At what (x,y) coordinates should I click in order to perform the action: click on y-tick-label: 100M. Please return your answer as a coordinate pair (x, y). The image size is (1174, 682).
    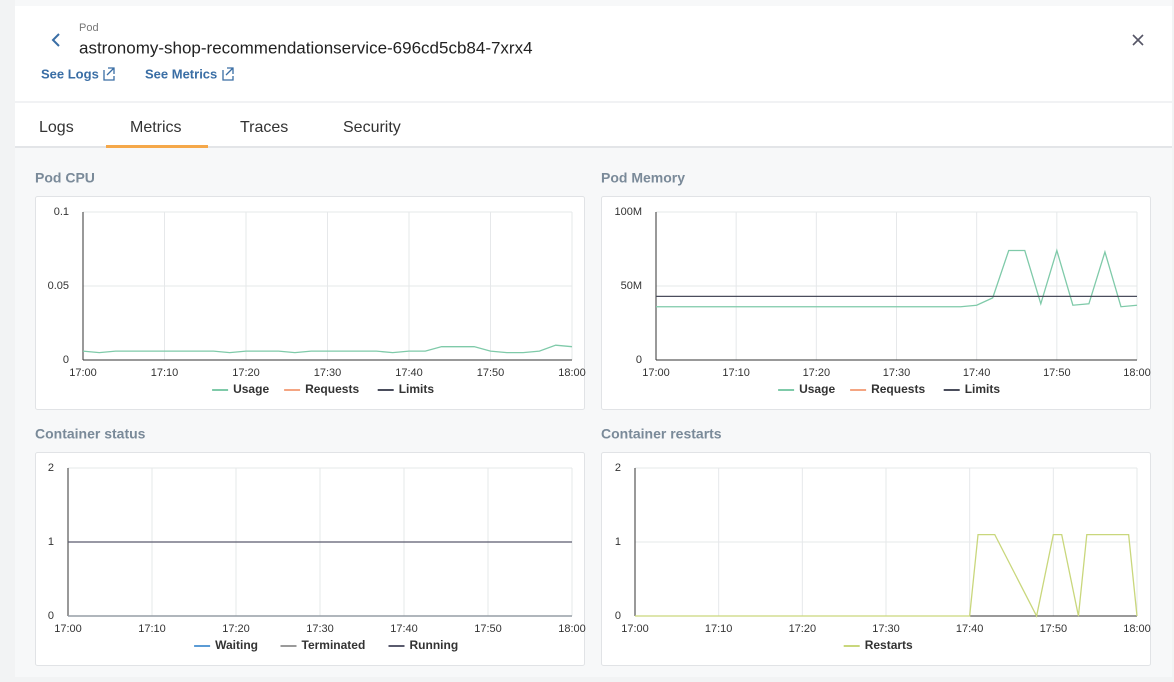
    Looking at the image, I should click on (628, 212).